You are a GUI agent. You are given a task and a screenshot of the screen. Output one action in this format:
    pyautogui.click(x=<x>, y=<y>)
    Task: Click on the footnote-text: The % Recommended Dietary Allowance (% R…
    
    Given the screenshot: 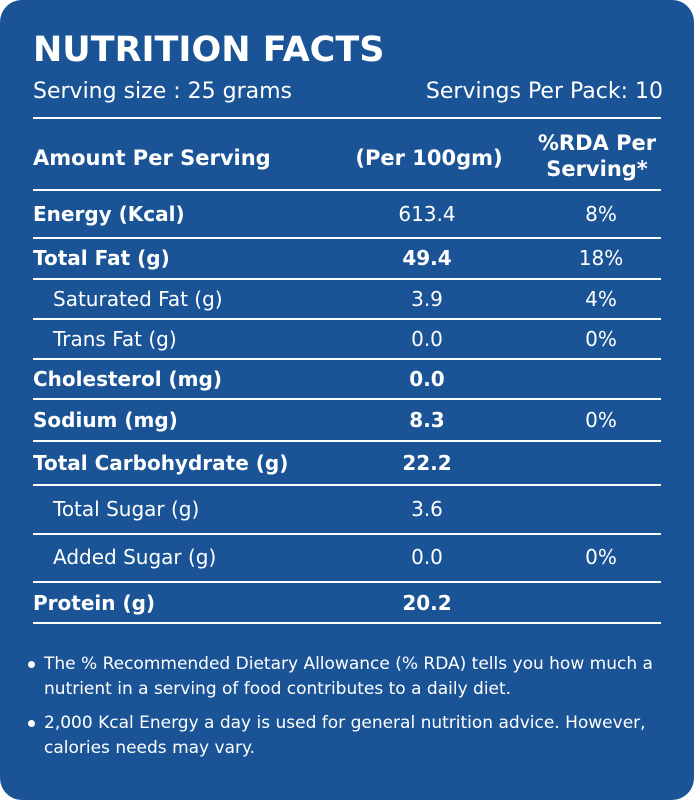 What is the action you would take?
    pyautogui.click(x=348, y=676)
    